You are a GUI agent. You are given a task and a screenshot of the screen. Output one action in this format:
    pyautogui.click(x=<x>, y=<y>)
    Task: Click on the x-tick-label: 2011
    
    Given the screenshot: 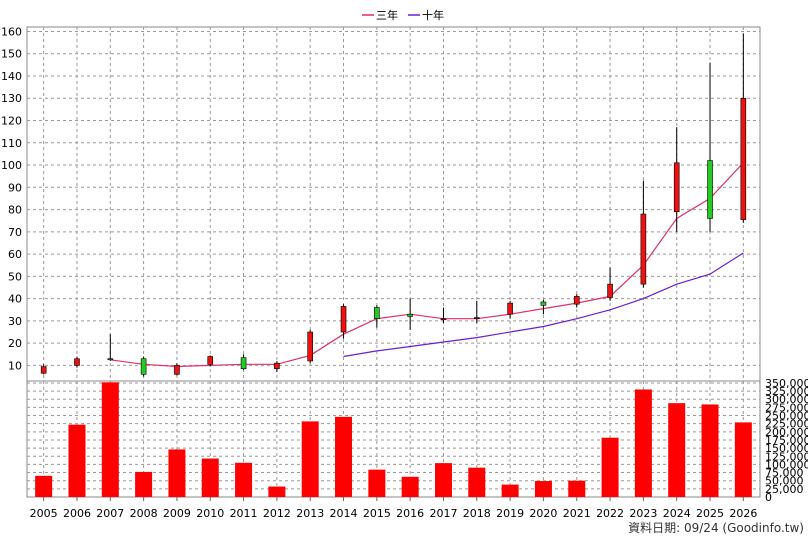 What is the action you would take?
    pyautogui.click(x=244, y=513)
    